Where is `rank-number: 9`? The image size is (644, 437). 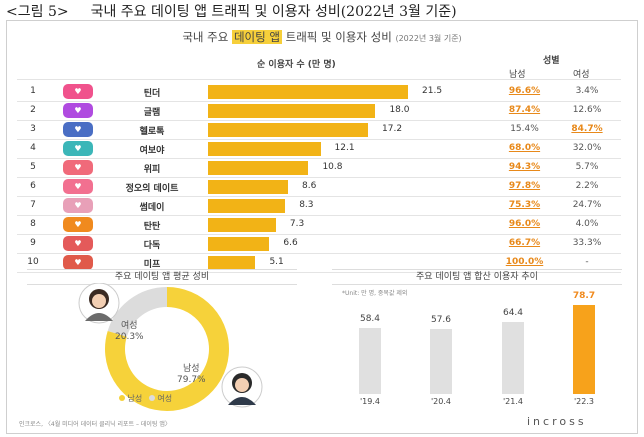 rank-number: 9 is located at coordinates (33, 243).